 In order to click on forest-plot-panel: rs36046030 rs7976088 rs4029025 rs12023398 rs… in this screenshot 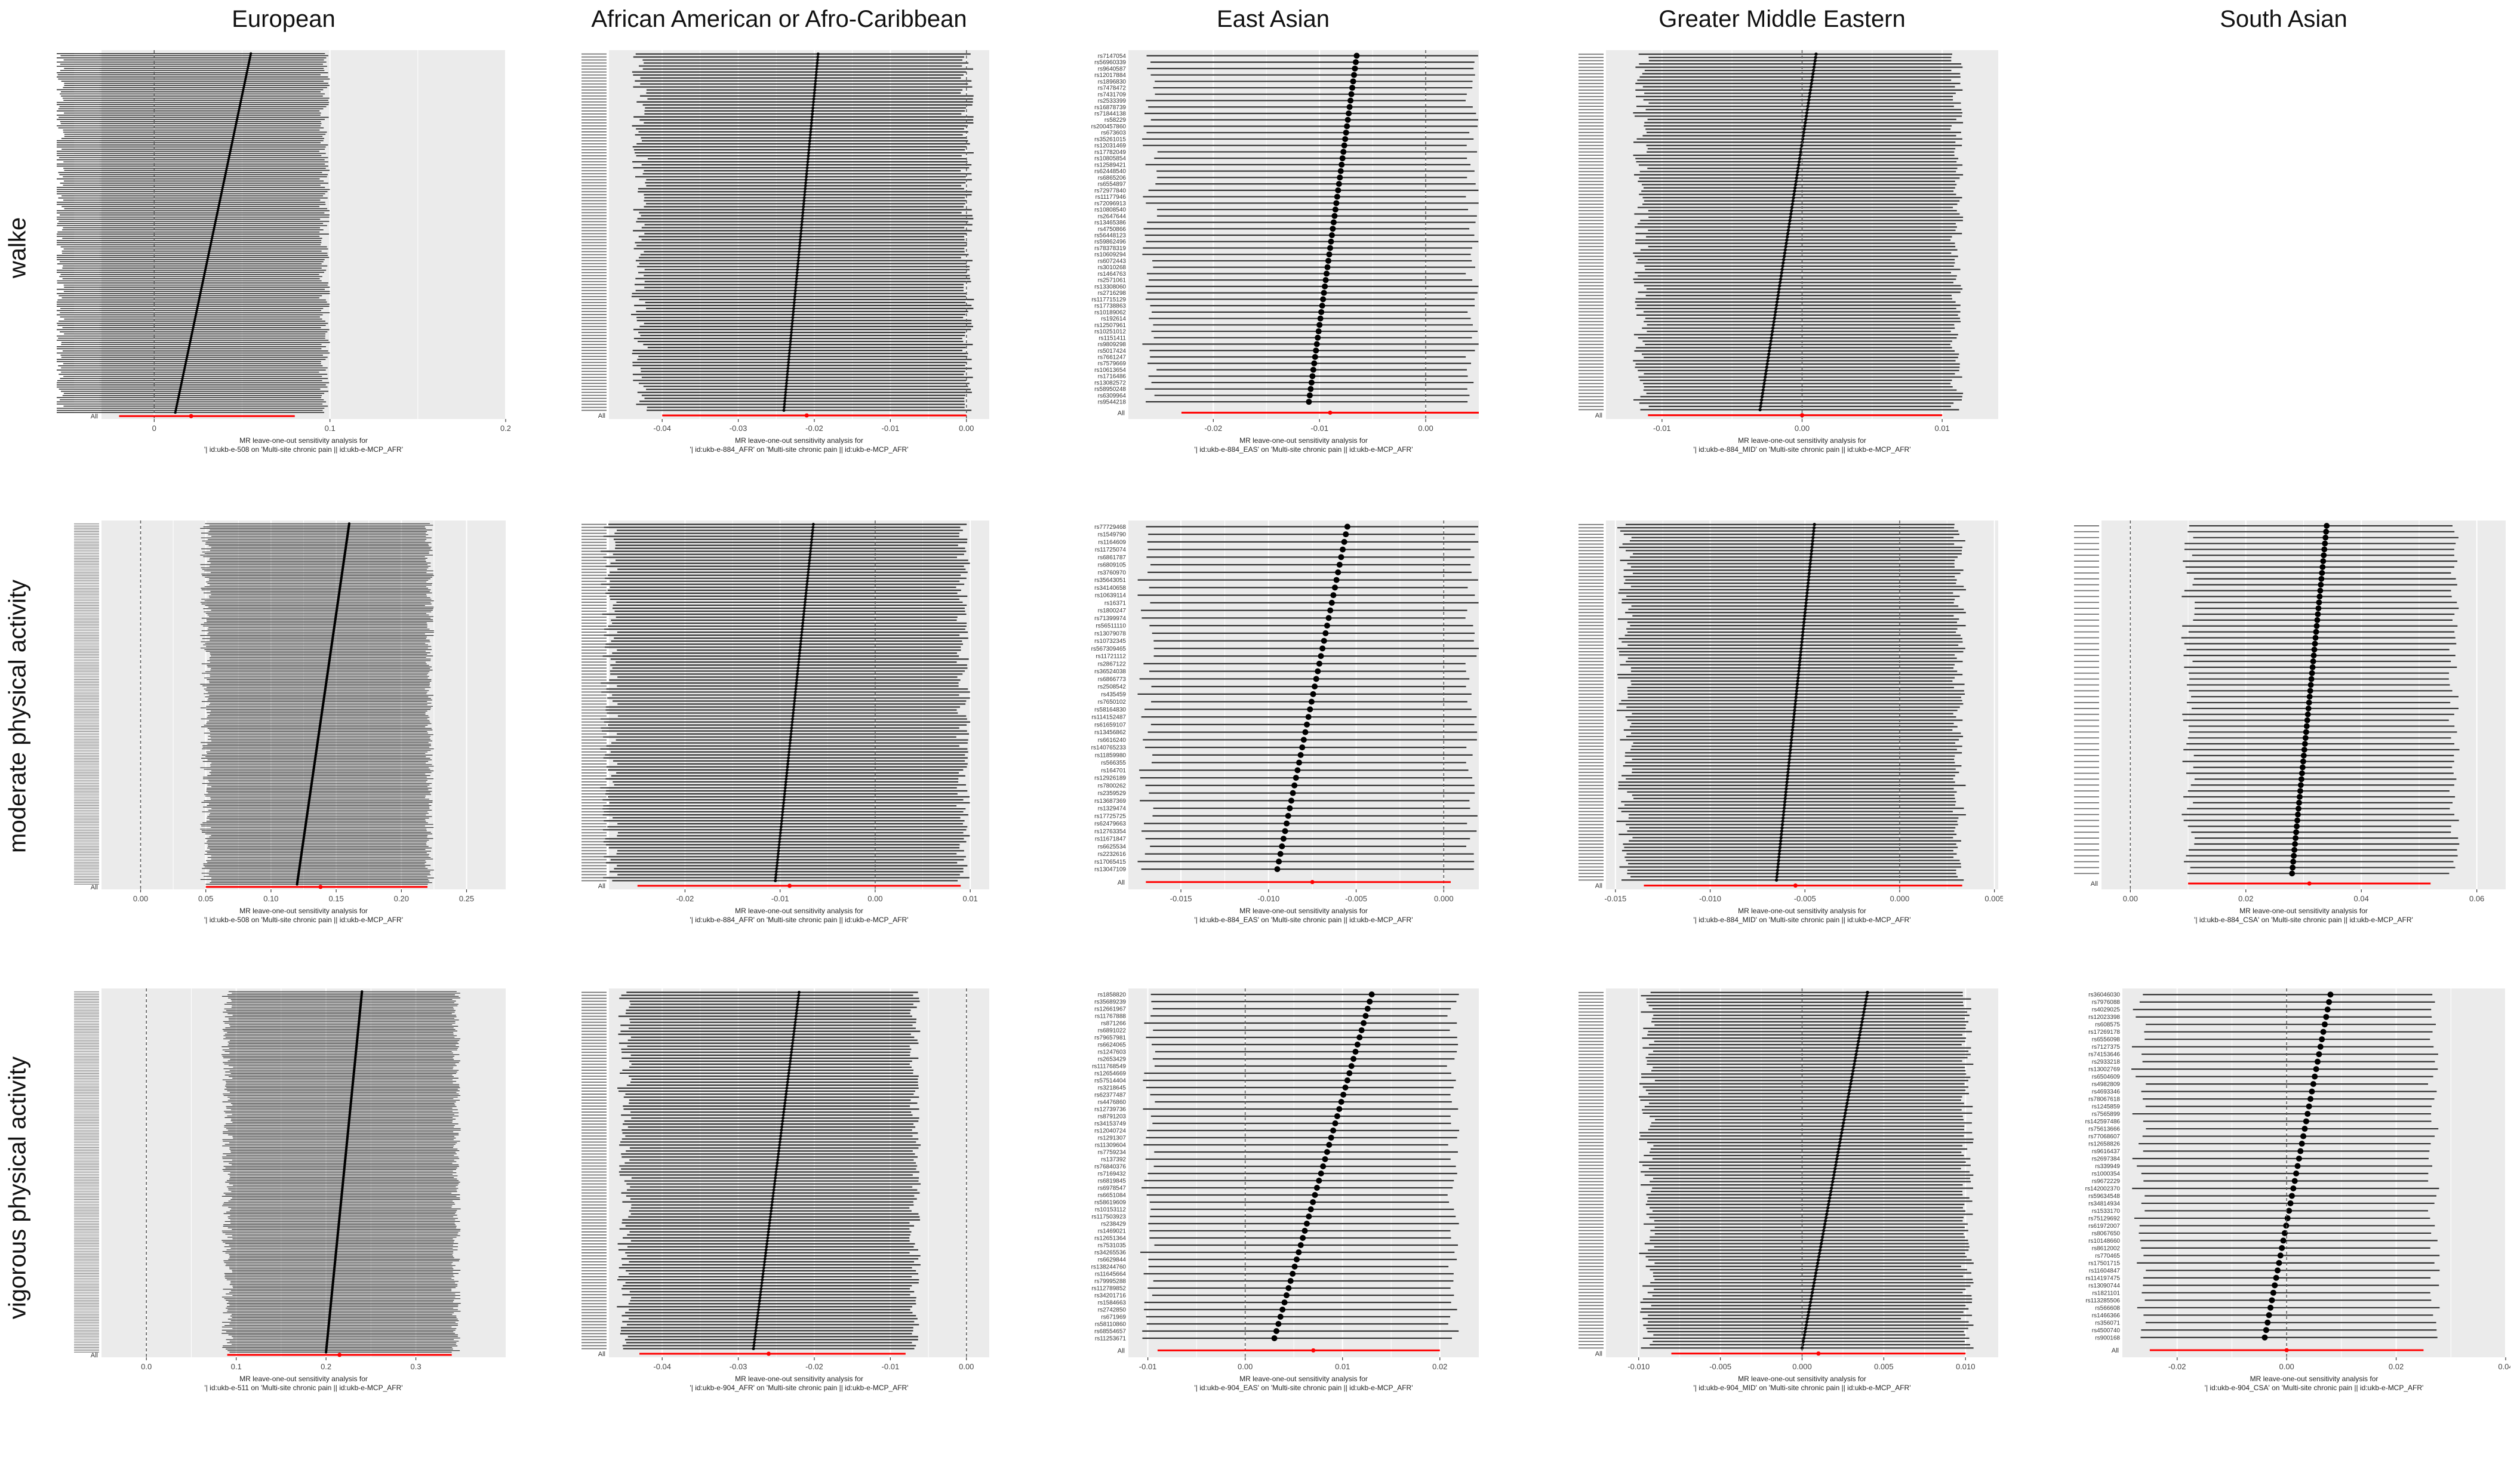, I will do `click(2283, 1195)`.